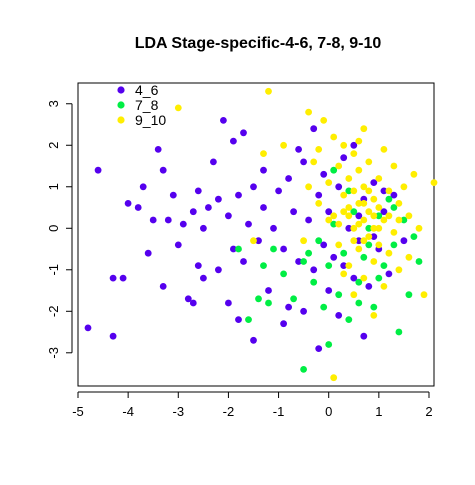 The width and height of the screenshot is (475, 485). Describe the element at coordinates (53, 103) in the screenshot. I see `y-tick-label: 3` at that location.